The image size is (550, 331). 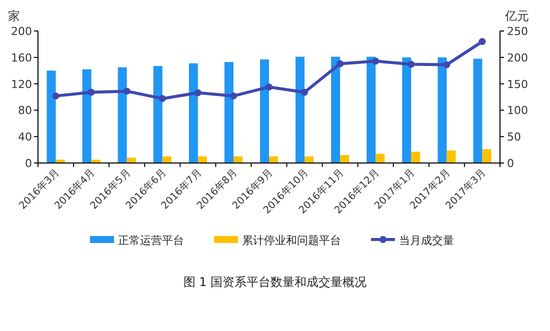 I want to click on legend-label: 当月成交量, so click(x=426, y=240).